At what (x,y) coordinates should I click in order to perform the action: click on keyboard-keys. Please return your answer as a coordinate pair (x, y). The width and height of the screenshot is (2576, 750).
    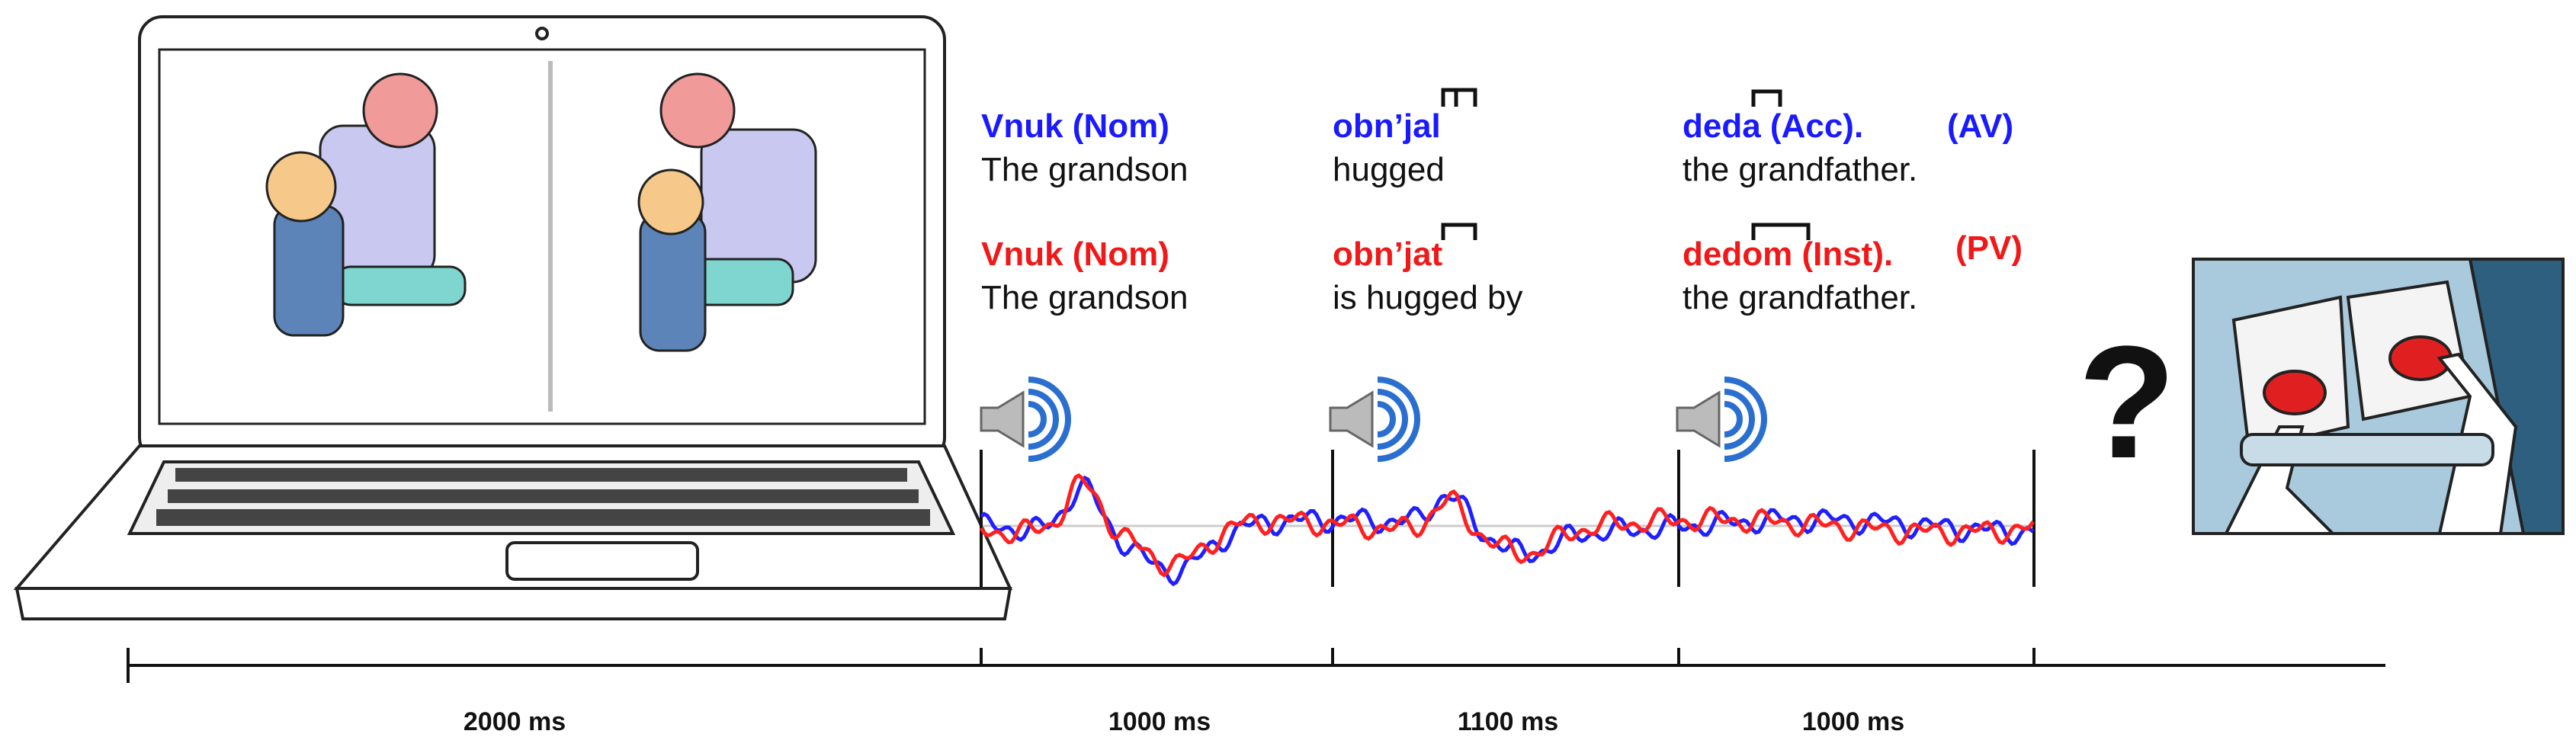
    Looking at the image, I should click on (543, 497).